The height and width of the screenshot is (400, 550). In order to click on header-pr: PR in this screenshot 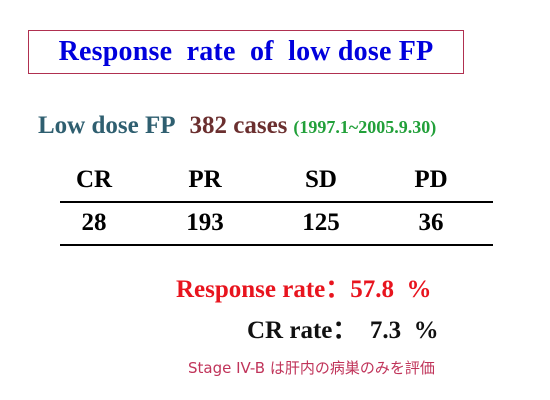, I will do `click(205, 179)`.